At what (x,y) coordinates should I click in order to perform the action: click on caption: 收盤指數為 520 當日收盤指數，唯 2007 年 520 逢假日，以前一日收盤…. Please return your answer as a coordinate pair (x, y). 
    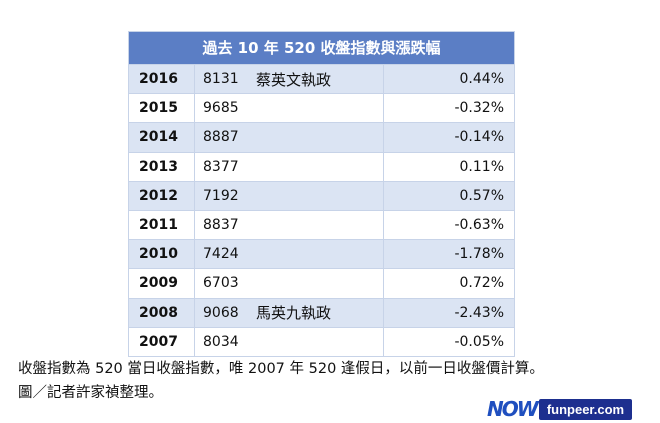
    Looking at the image, I should click on (338, 381).